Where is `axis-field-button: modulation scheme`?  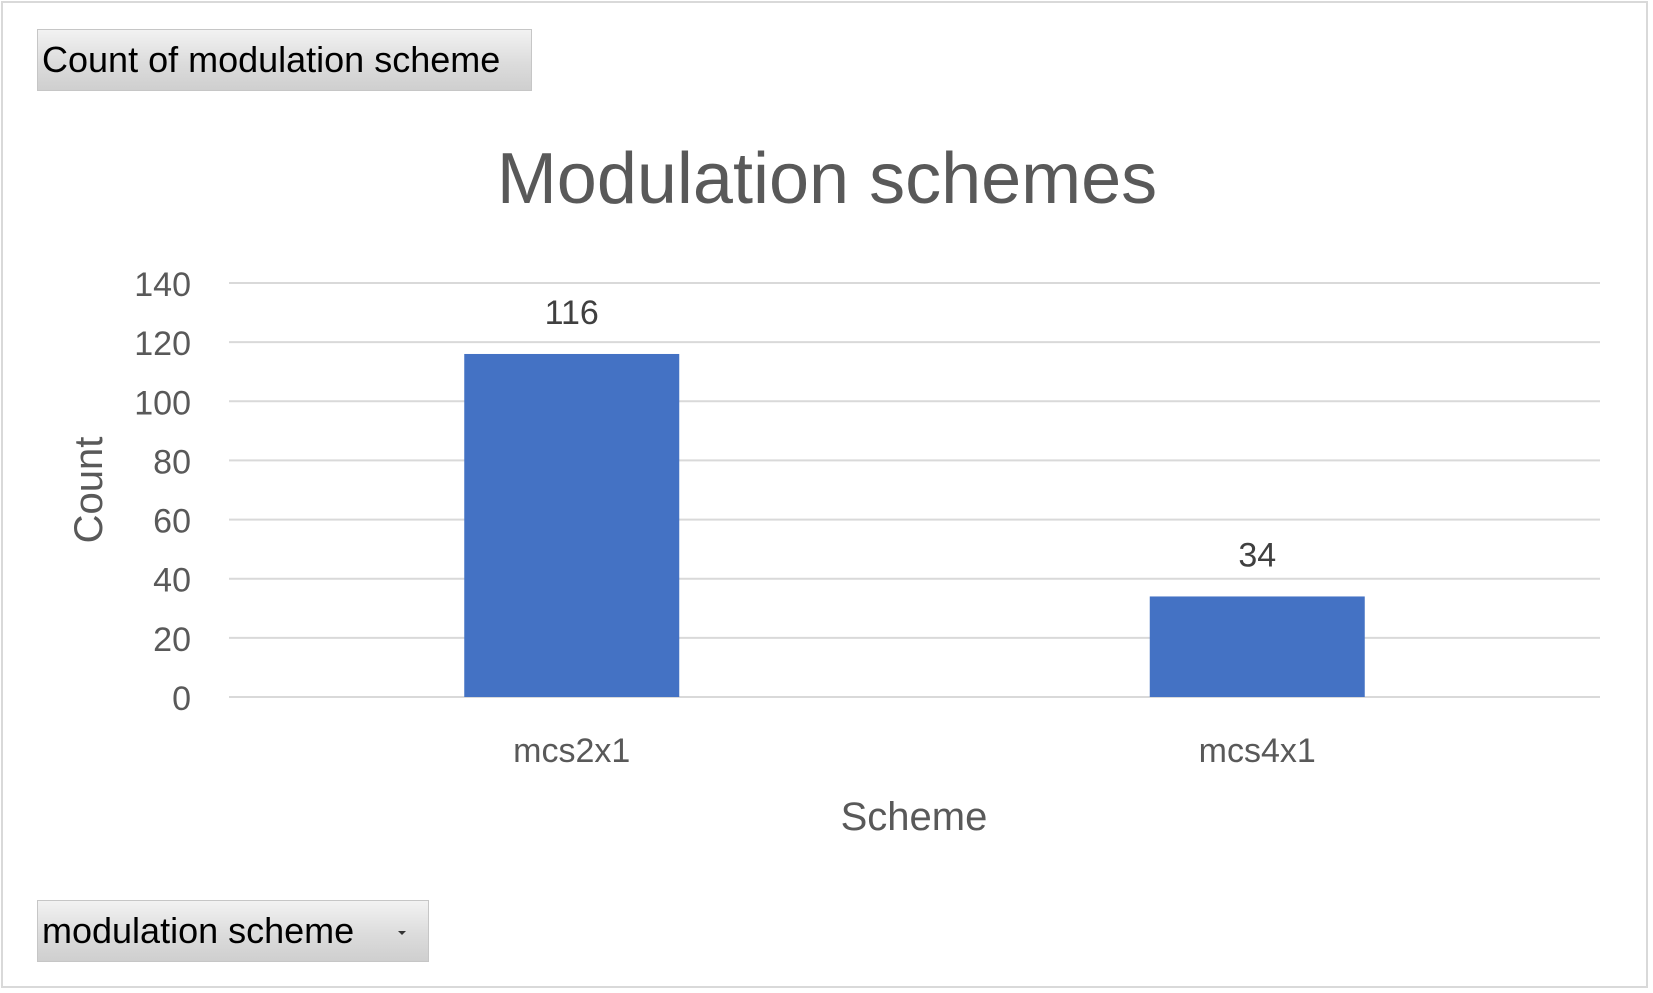 axis-field-button: modulation scheme is located at coordinates (233, 931).